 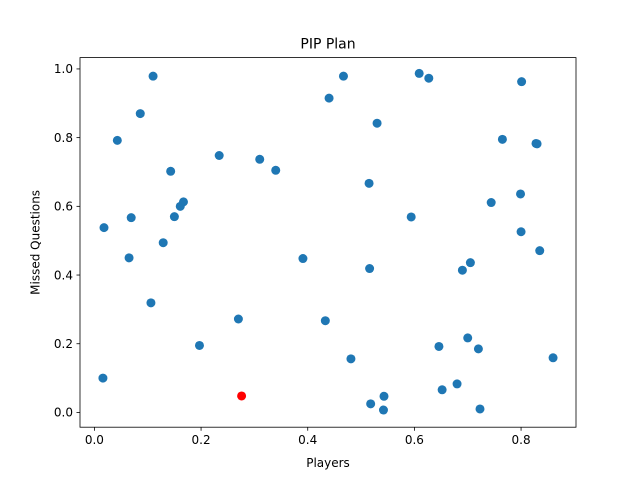 What do you see at coordinates (307, 440) in the screenshot?
I see `x-tick-label: 0.4` at bounding box center [307, 440].